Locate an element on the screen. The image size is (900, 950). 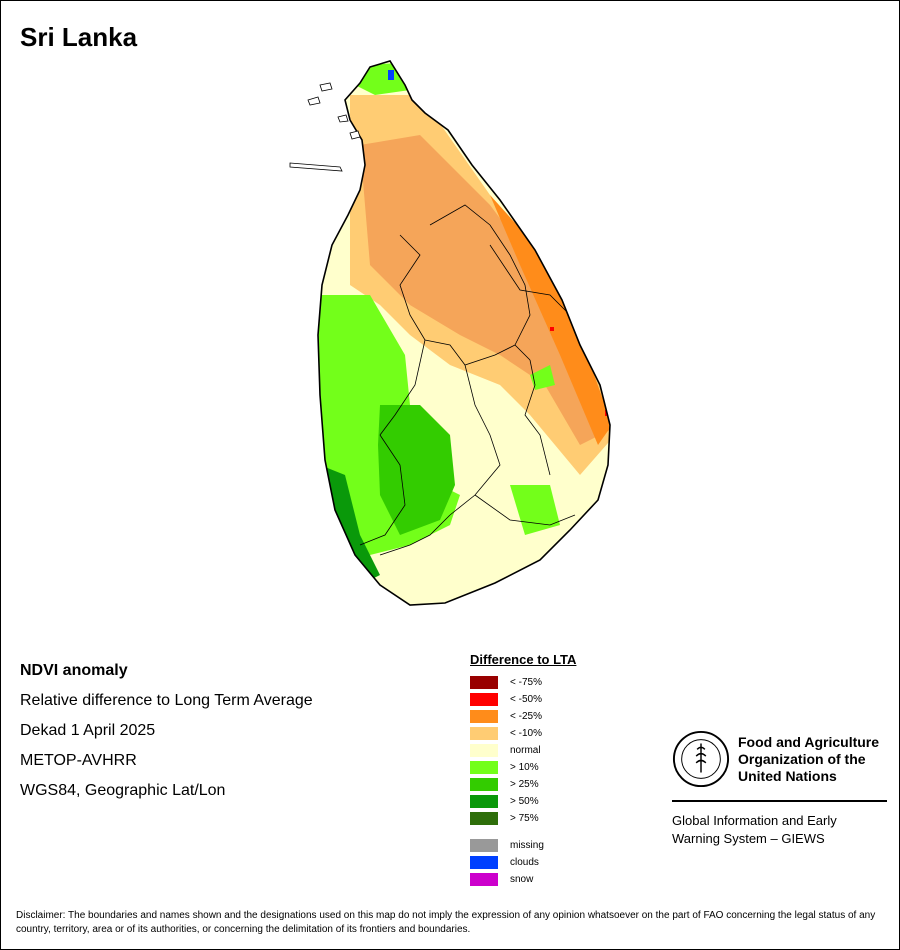
legend-label: > 10% is located at coordinates (524, 767).